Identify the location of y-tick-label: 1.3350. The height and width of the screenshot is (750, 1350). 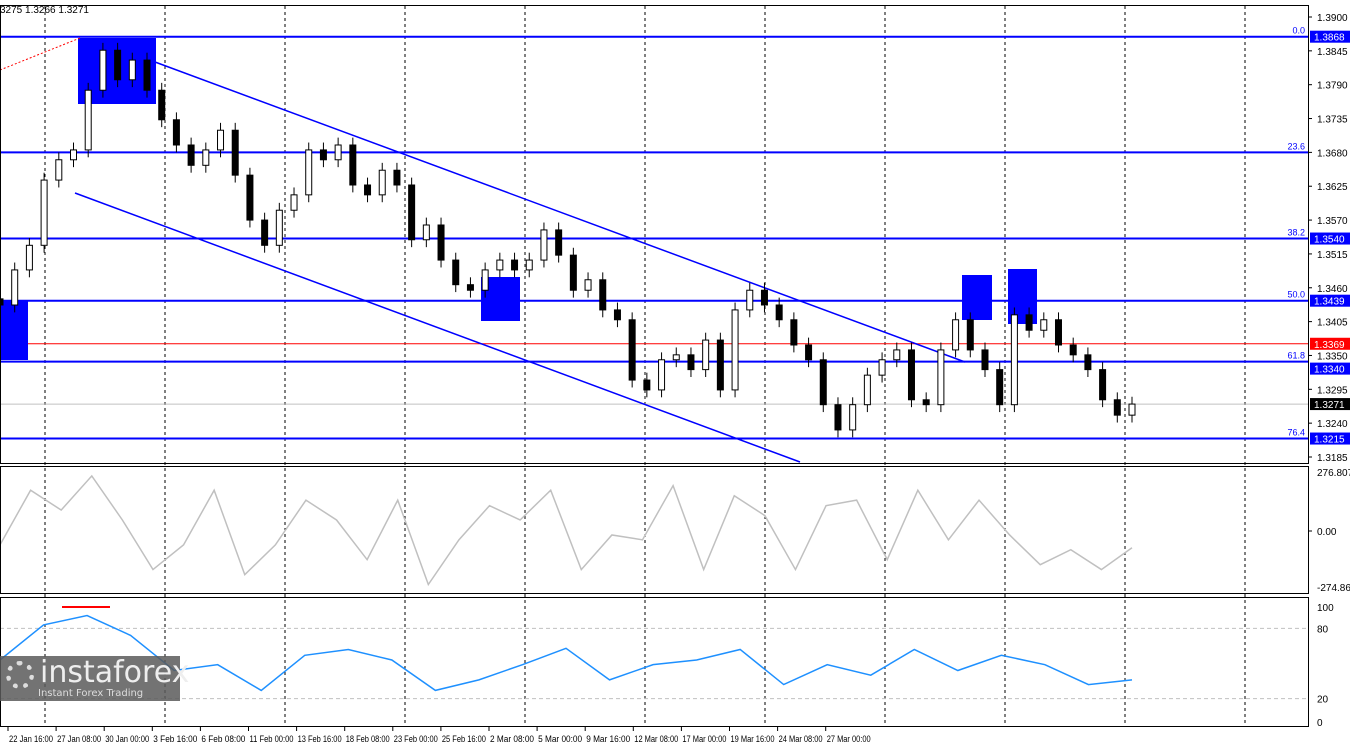
(1332, 356).